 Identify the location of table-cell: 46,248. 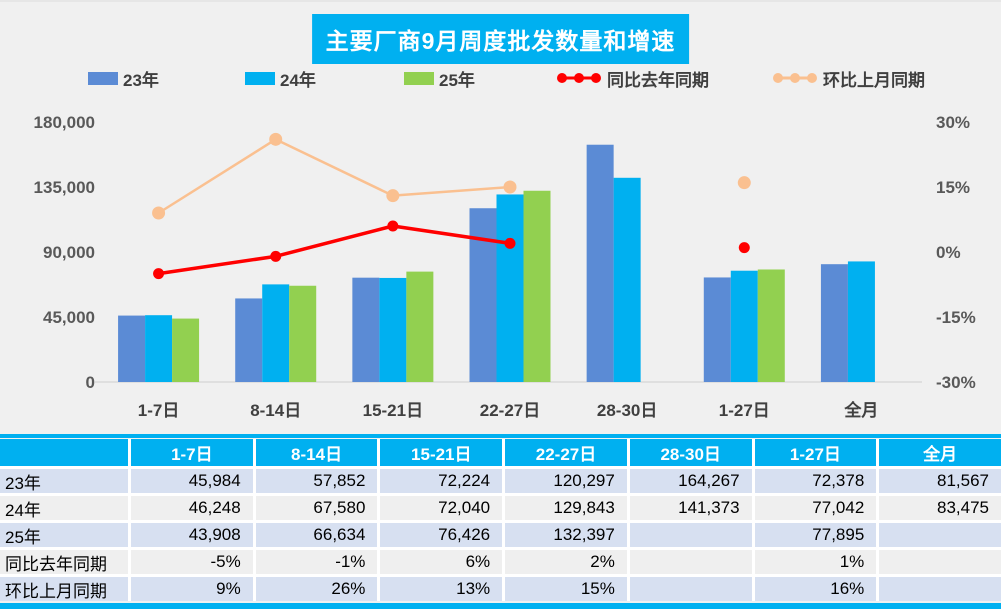
(192, 508).